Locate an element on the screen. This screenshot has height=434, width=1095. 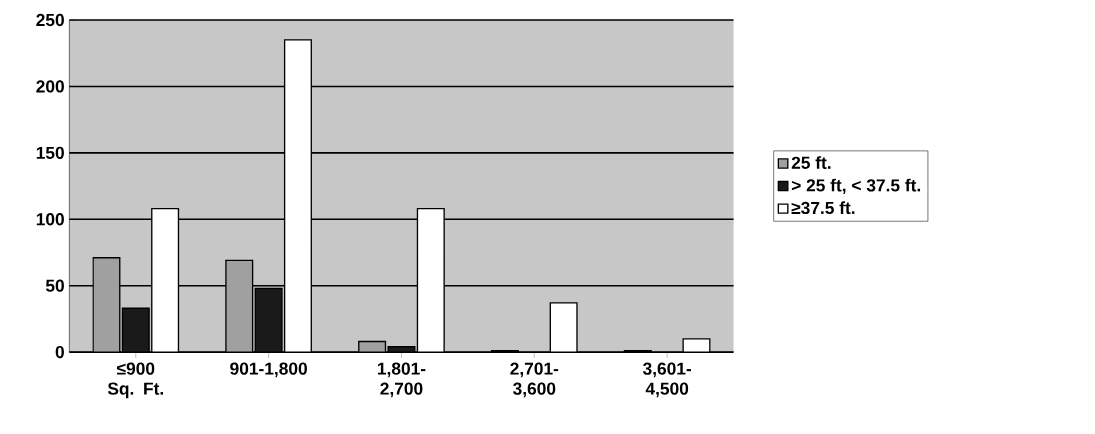
x-tick-label: 901-1,800 is located at coordinates (268, 370).